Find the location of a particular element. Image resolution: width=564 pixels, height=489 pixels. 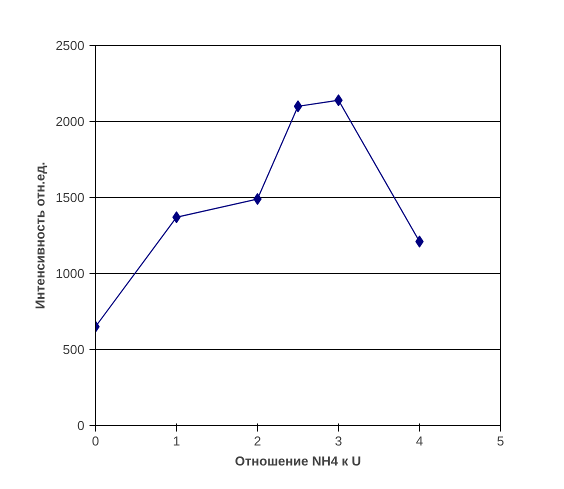

x-tick-label: 2 is located at coordinates (258, 441).